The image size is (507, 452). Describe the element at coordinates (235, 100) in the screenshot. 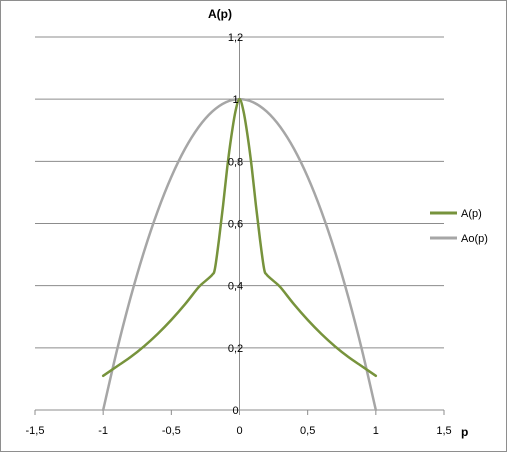

I see `y-tick-label: 1` at that location.